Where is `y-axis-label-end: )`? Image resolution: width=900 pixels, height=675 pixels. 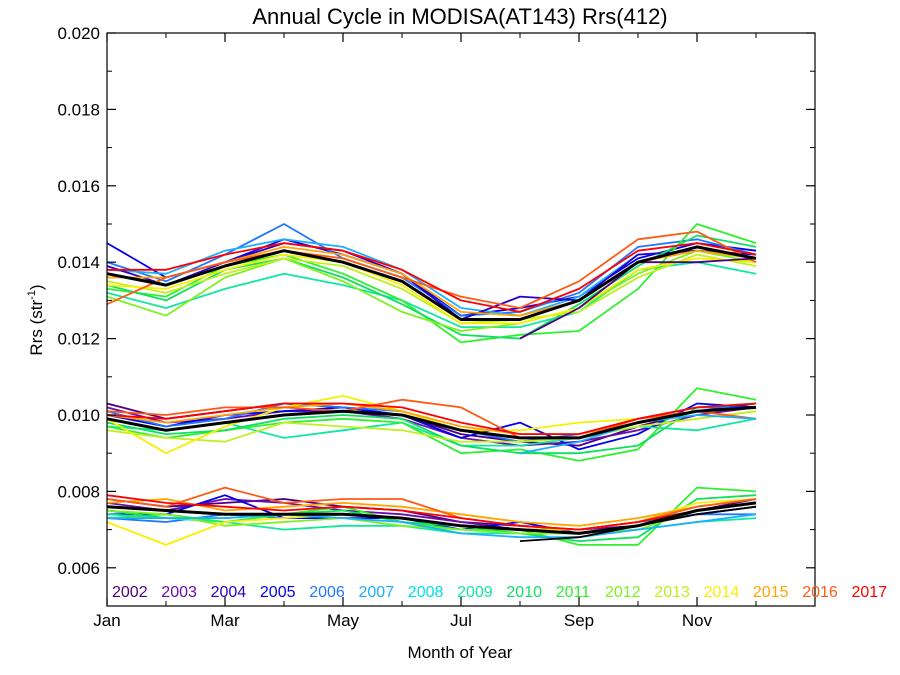
y-axis-label-end: ) is located at coordinates (36, 287).